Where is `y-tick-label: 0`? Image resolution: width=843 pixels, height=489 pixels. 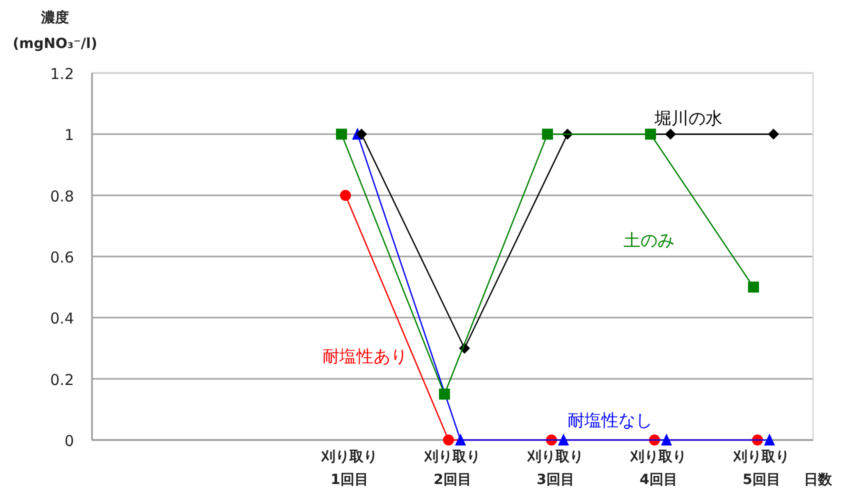 y-tick-label: 0 is located at coordinates (69, 441).